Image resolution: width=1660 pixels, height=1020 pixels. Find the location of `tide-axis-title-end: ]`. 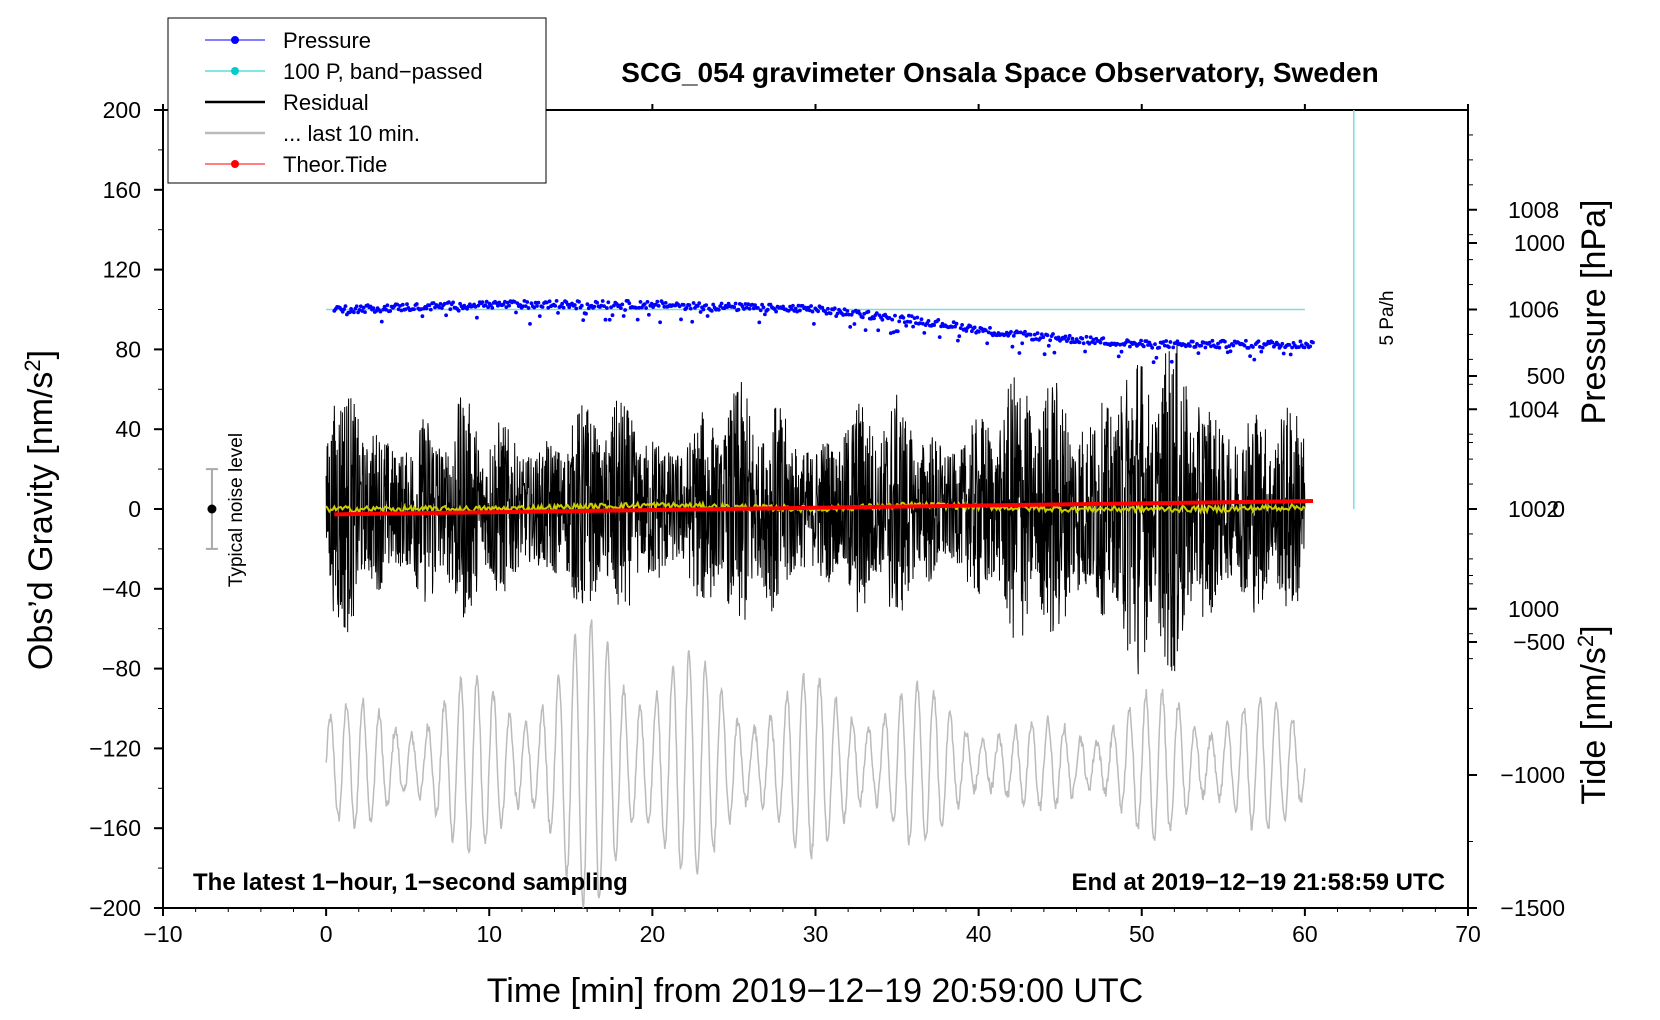

tide-axis-title-end: ] is located at coordinates (1594, 629).